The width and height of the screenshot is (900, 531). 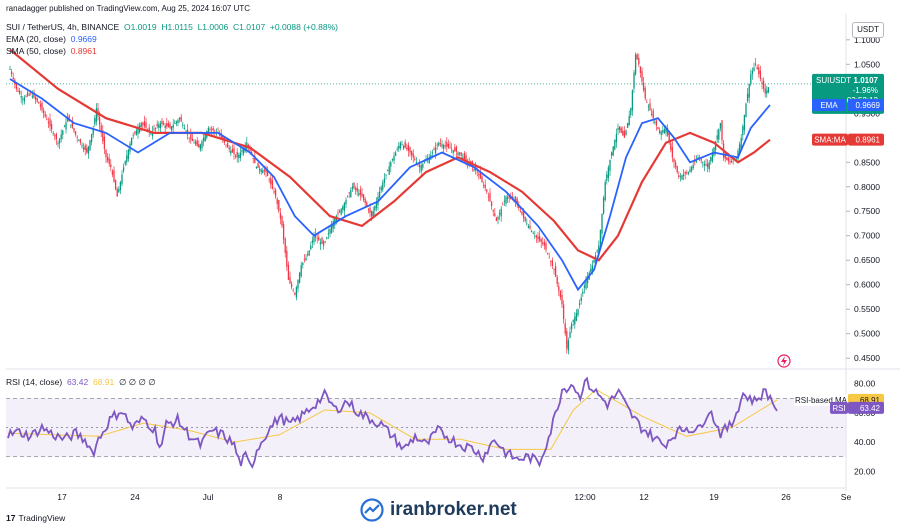 I want to click on rsi-value: 63.42, so click(x=77, y=382).